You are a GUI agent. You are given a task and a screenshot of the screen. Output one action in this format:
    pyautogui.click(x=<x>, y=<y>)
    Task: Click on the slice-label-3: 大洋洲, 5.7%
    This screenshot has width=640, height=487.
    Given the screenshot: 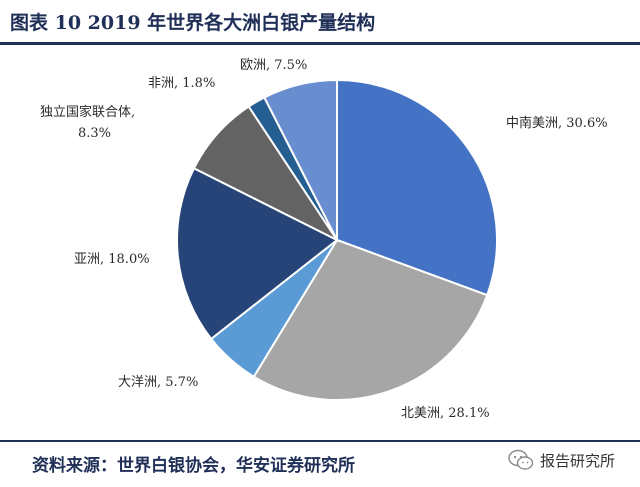 What is the action you would take?
    pyautogui.click(x=158, y=382)
    